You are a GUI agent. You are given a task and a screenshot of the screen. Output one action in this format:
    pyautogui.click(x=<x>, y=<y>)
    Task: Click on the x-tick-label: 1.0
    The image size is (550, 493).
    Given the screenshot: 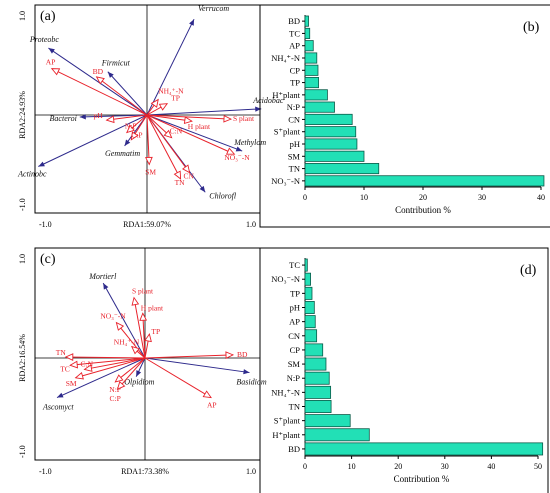 What is the action you would take?
    pyautogui.click(x=251, y=471)
    